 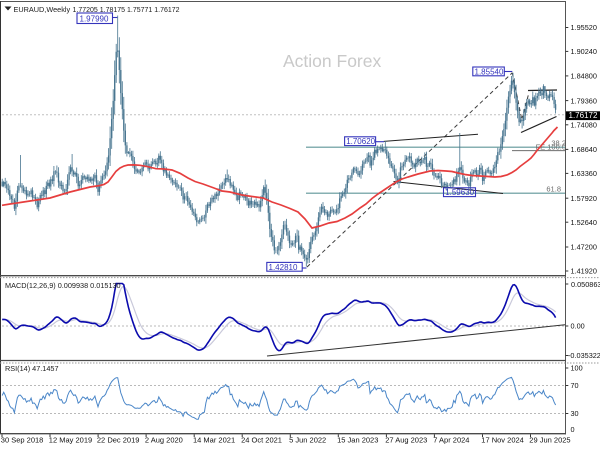 What do you see at coordinates (451, 440) in the screenshot?
I see `svg-text: 7 Apr 2024` at bounding box center [451, 440].